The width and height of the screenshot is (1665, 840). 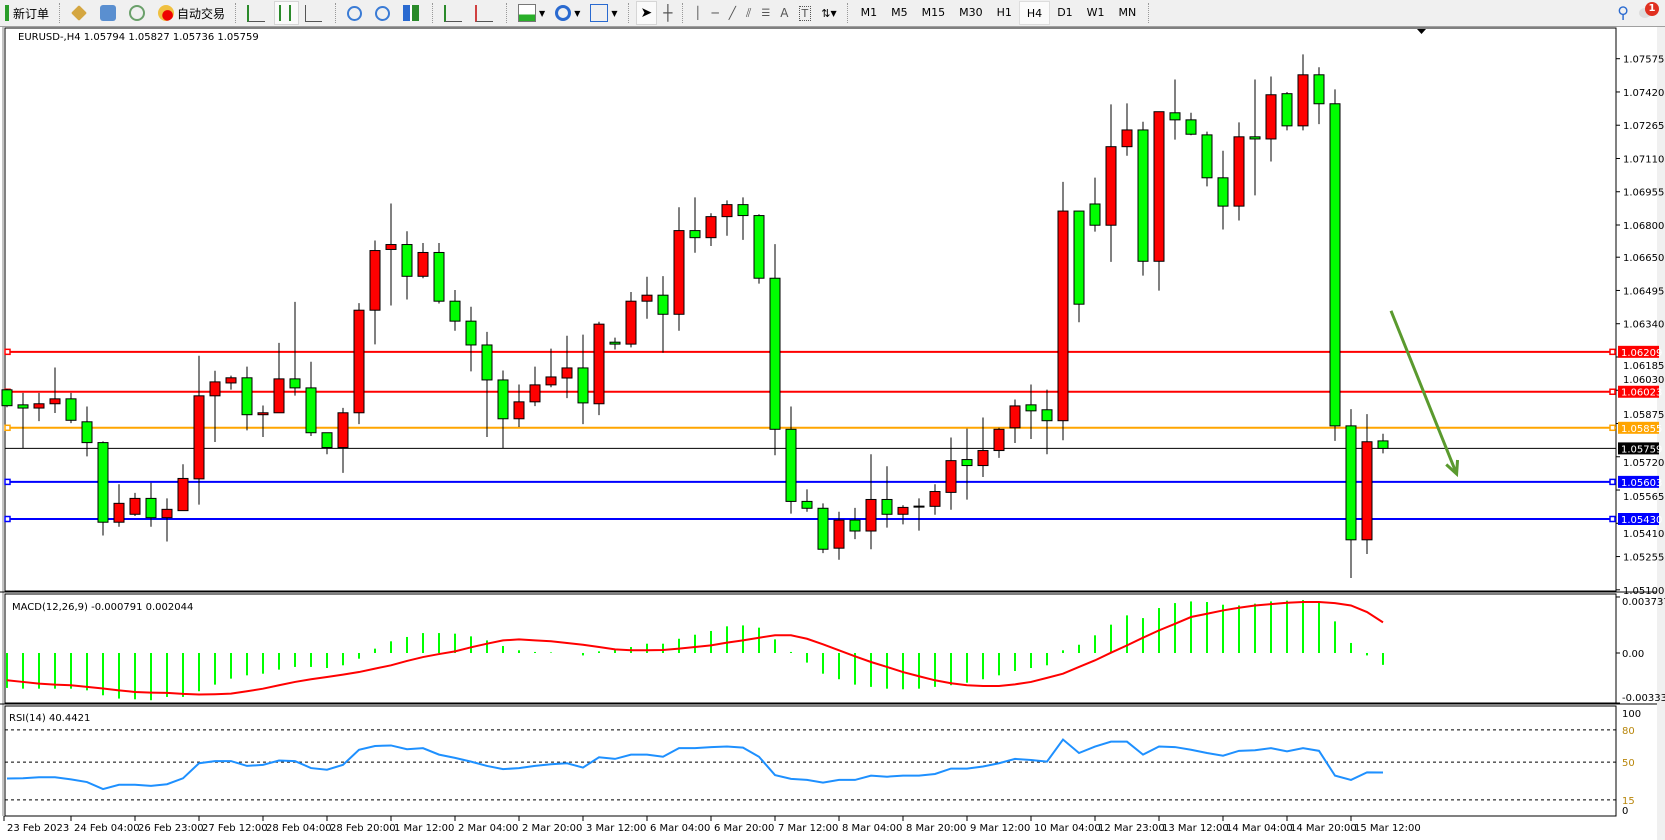 I want to click on cursor-tool: ➤, so click(x=646, y=13).